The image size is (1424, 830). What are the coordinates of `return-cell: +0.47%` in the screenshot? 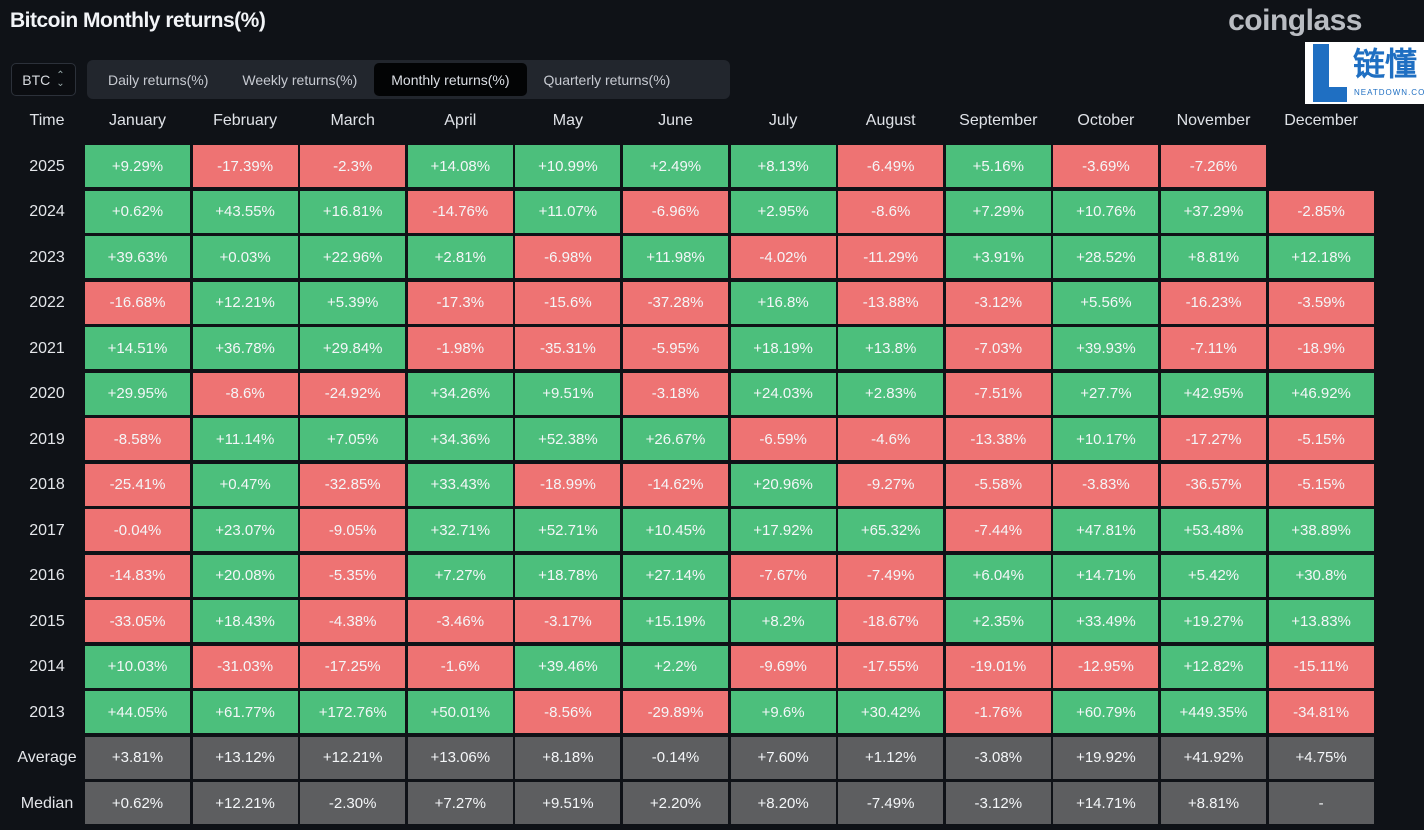 It's located at (245, 484).